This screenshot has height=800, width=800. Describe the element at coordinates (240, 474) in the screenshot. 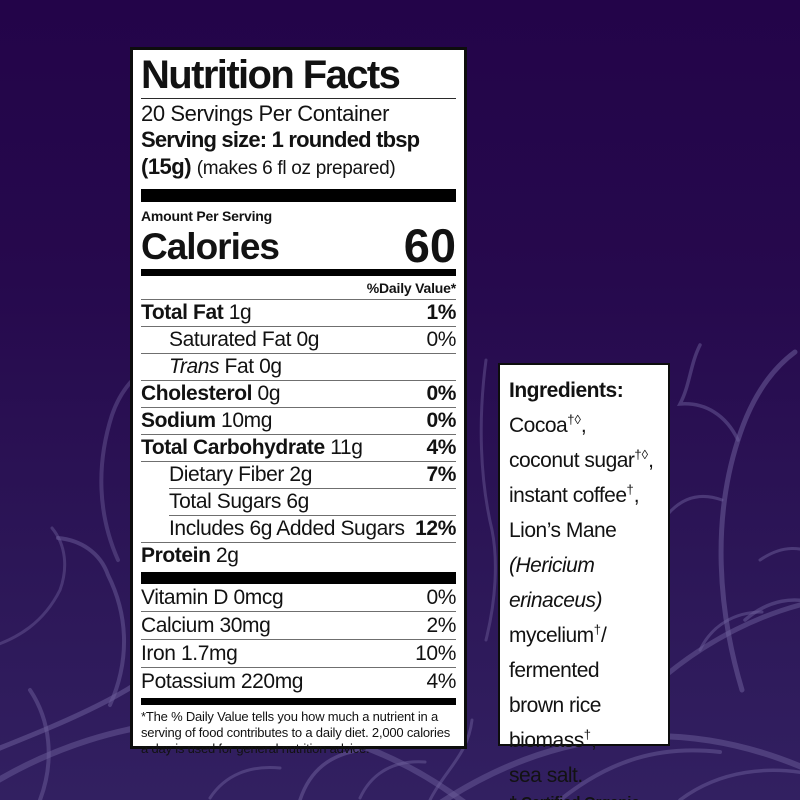

I see `nutrient-name: Dietary Fiber 2g` at that location.